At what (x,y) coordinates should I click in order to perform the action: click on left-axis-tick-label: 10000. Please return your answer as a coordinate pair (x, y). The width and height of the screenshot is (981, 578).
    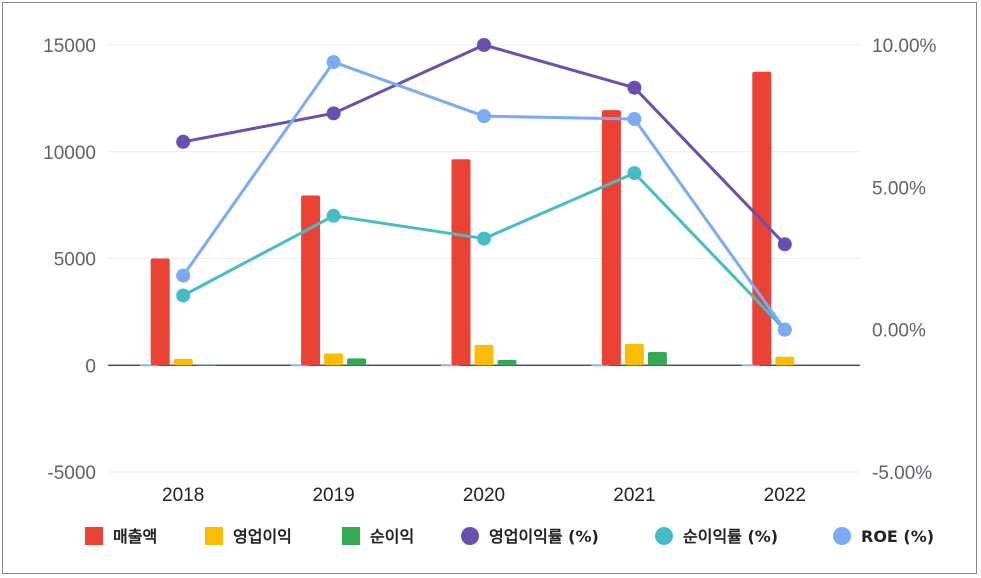
    Looking at the image, I should click on (69, 153).